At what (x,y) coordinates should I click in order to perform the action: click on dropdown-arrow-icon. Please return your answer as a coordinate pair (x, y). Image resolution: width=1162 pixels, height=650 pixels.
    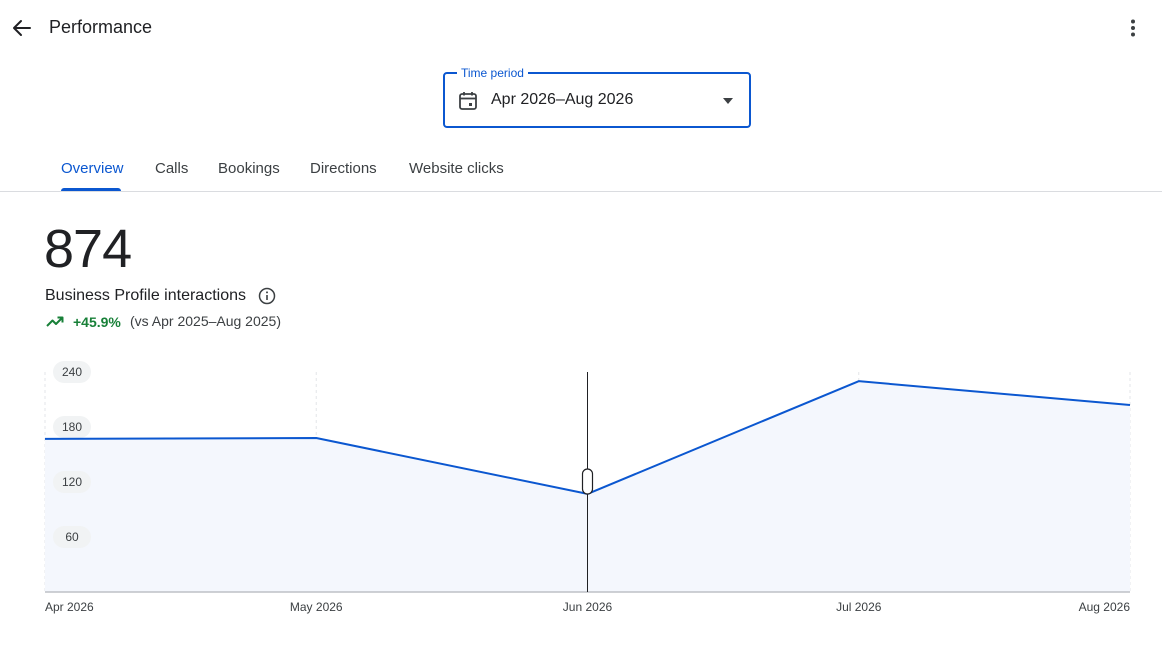
    Looking at the image, I should click on (728, 101).